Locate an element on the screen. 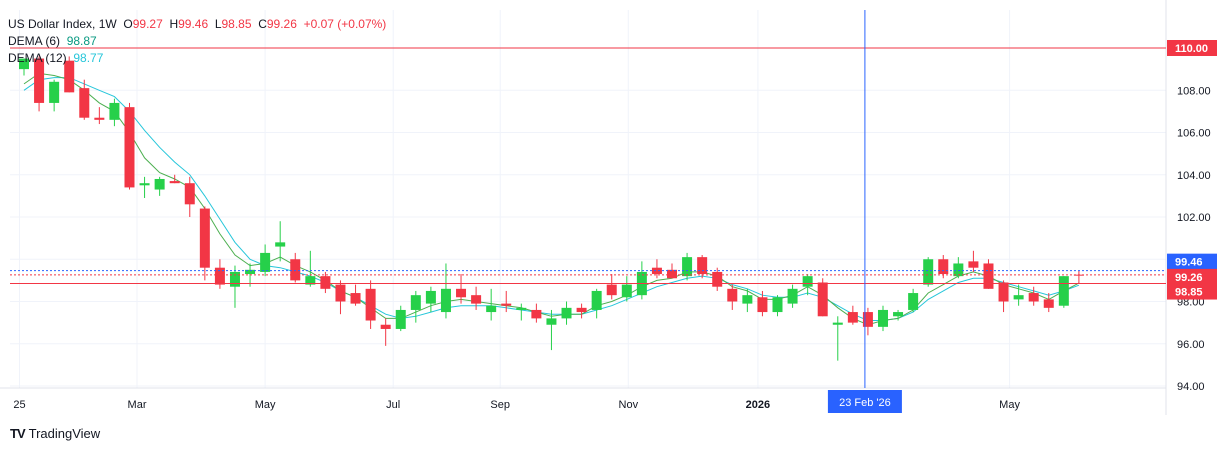 The width and height of the screenshot is (1231, 452). y-tick-label: 102.00 is located at coordinates (1194, 218).